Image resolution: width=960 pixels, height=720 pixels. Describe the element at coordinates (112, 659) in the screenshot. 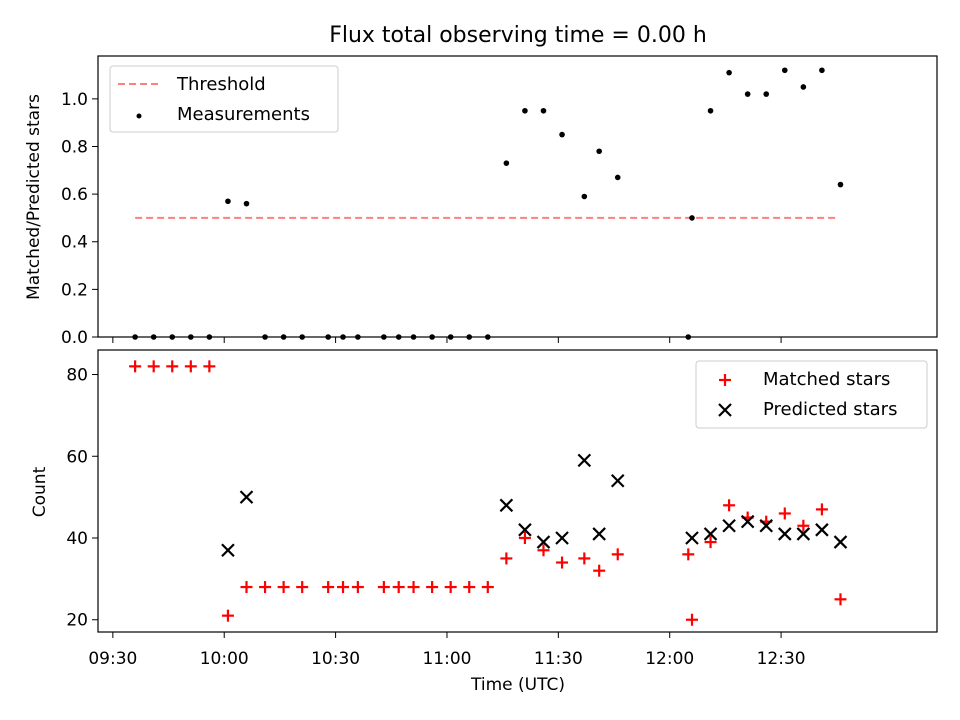

I see `bottom-x-tick-label: 09:30` at that location.